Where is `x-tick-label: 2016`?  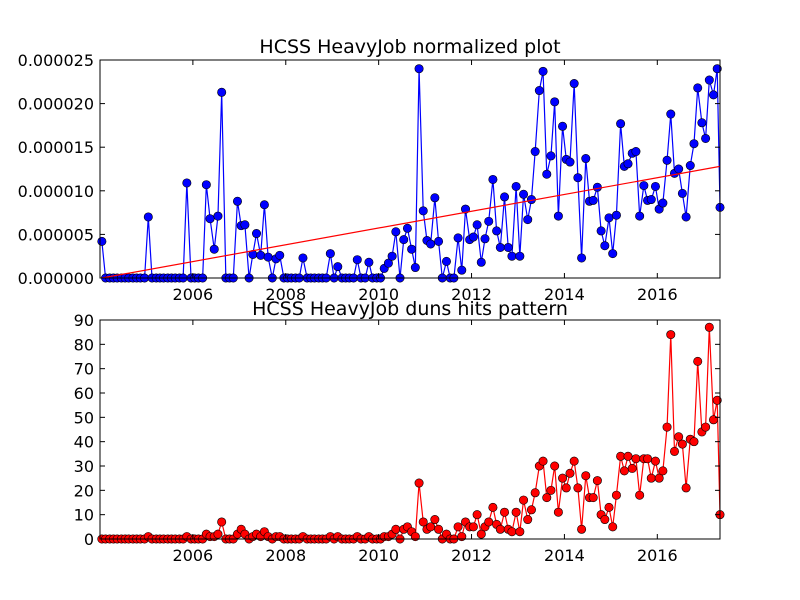 x-tick-label: 2016 is located at coordinates (657, 555).